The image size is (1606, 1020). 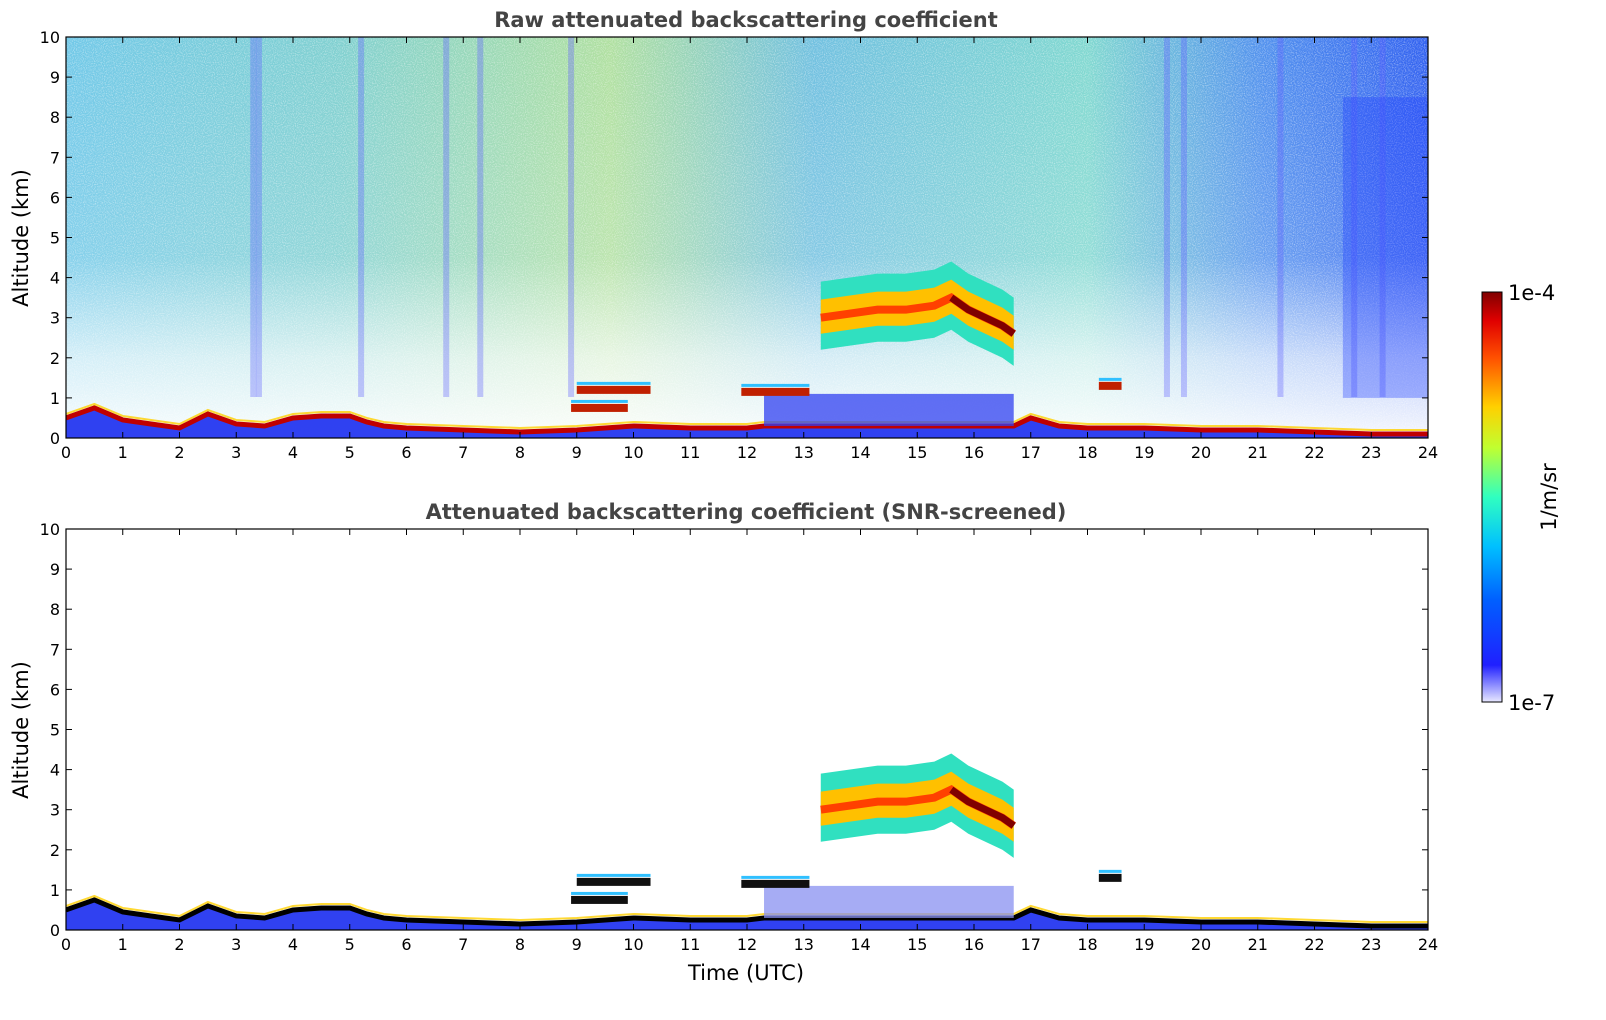 What do you see at coordinates (21, 238) in the screenshot?
I see `y-axis-label: Altitude (km)` at bounding box center [21, 238].